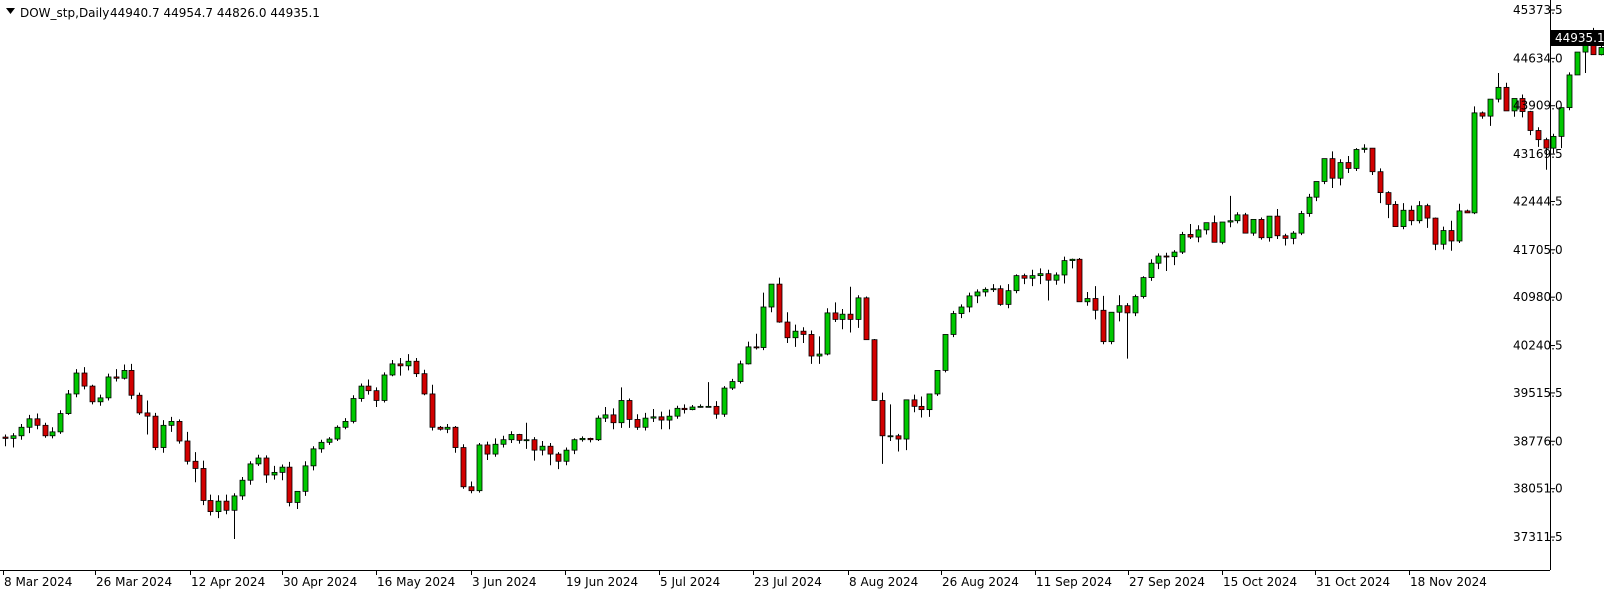 The height and width of the screenshot is (592, 1604). Describe the element at coordinates (1167, 582) in the screenshot. I see `time-tick-label: 27 Sep 2024` at that location.